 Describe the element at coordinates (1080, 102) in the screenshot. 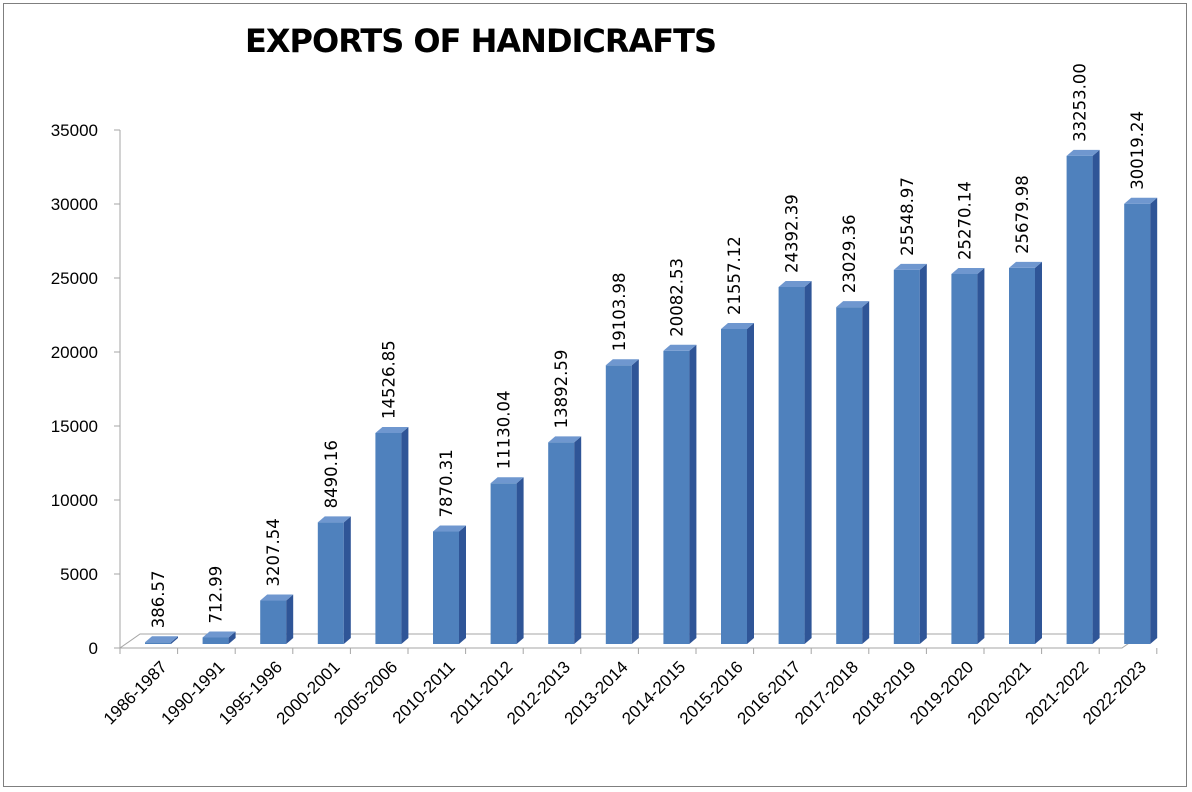

I see `data-label: 33253.00` at that location.